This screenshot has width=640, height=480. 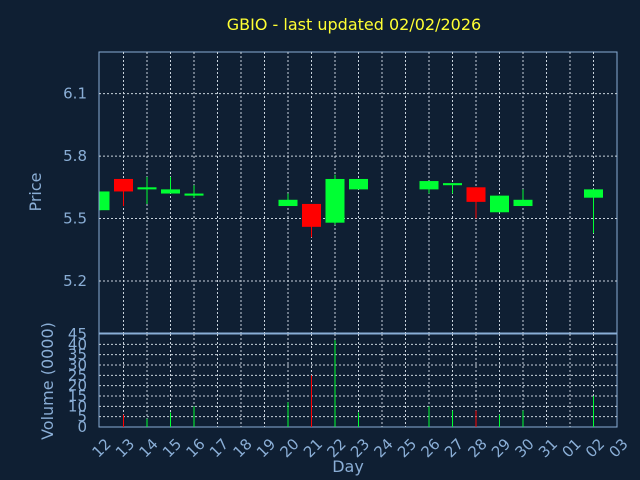 I want to click on volume-tick-label: 0, so click(x=82, y=427).